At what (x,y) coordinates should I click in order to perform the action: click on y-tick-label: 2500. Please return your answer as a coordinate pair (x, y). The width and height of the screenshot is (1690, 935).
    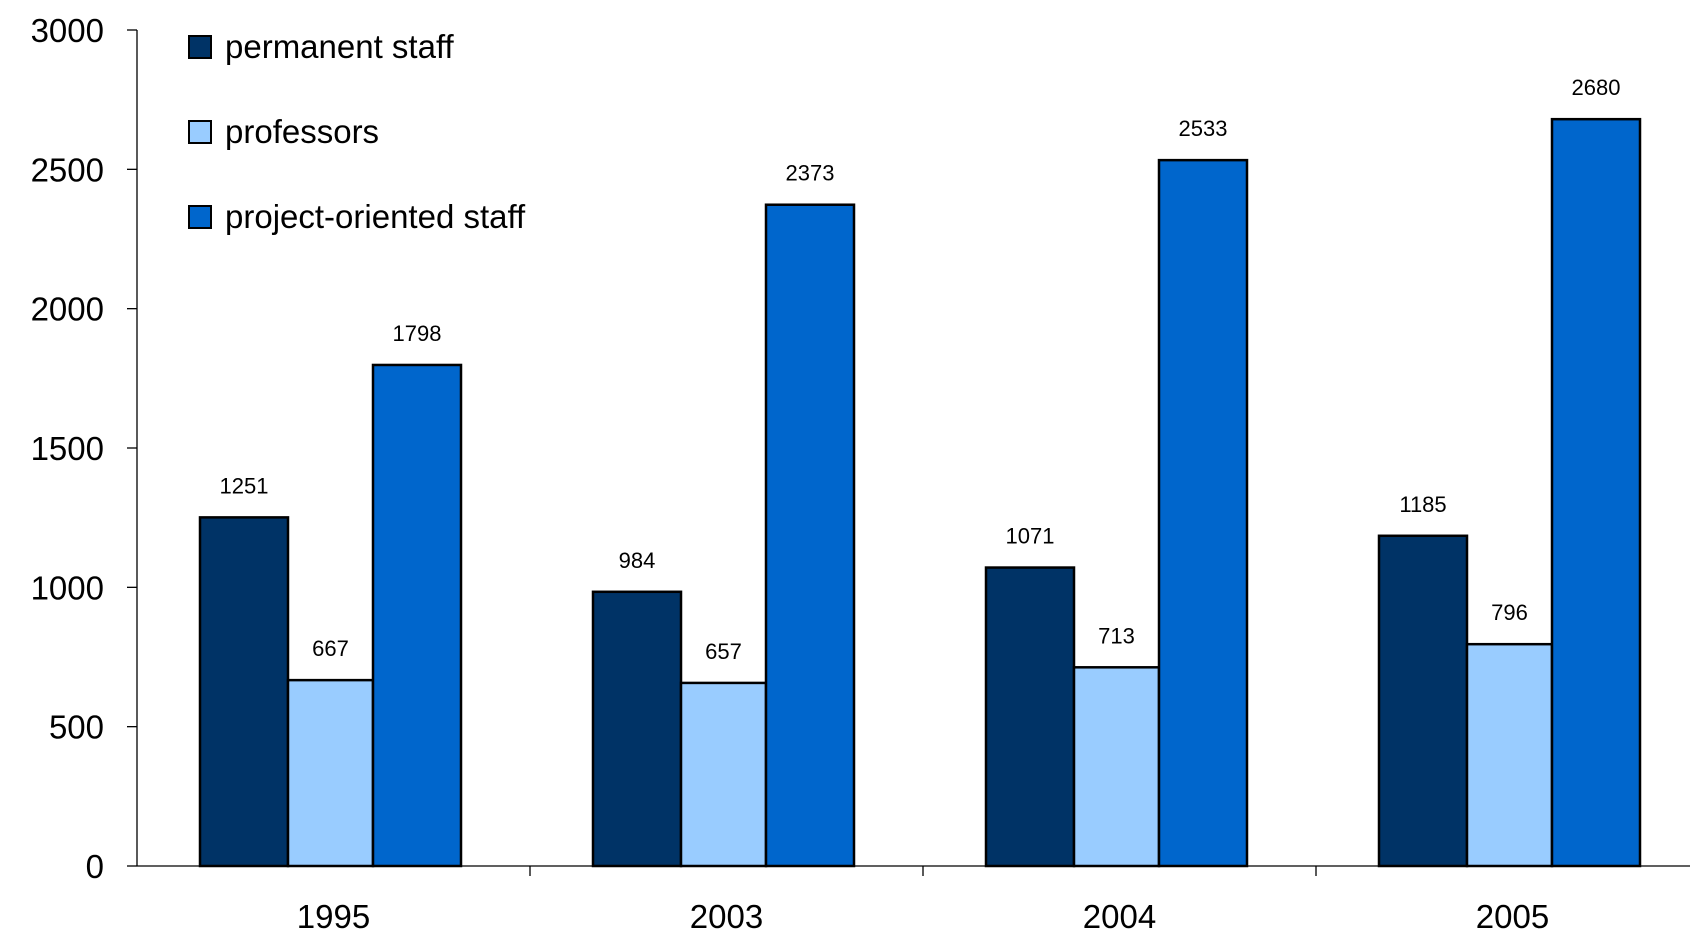
    Looking at the image, I should click on (67, 169).